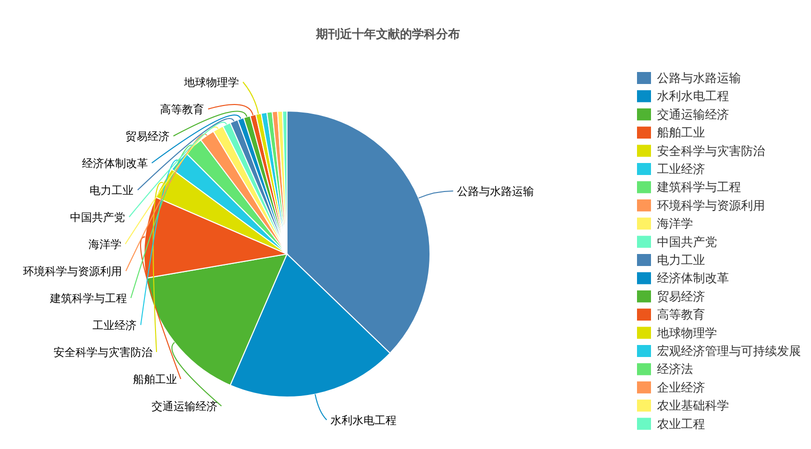 Image resolution: width=811 pixels, height=449 pixels. What do you see at coordinates (681, 315) in the screenshot?
I see `legend-label: 高等教育` at bounding box center [681, 315].